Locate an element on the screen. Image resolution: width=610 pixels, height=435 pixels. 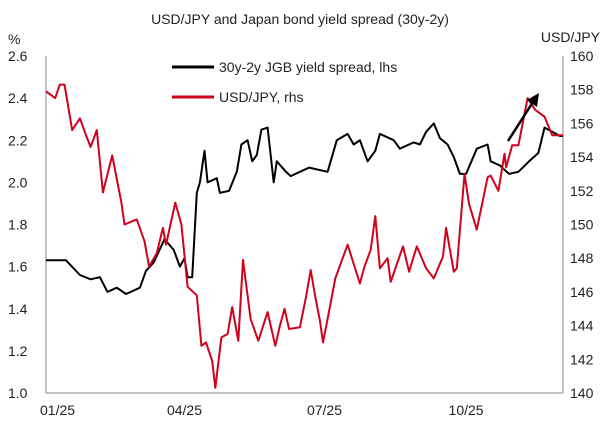
right-tick-label: 150 is located at coordinates (582, 225).